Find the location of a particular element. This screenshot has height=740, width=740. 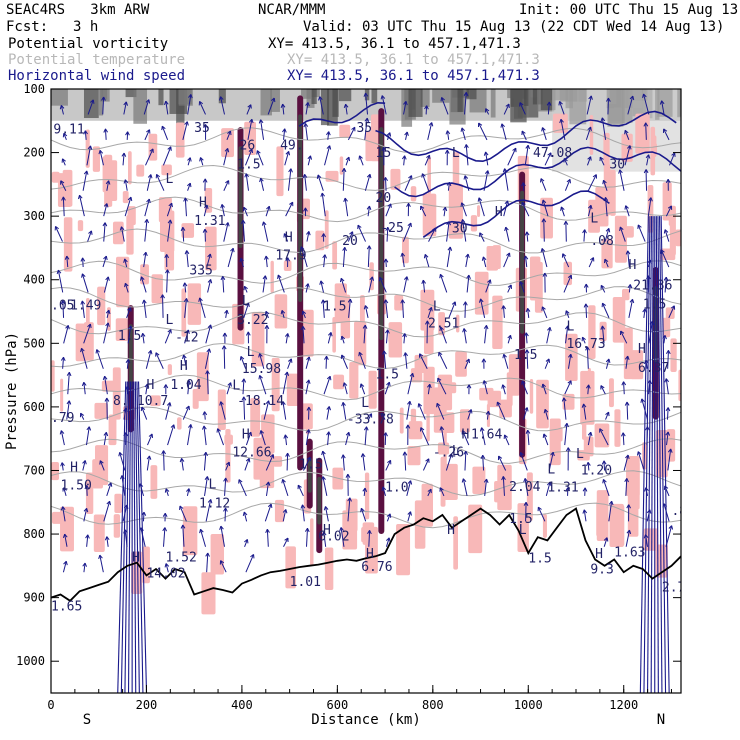

pv-value-label: L is located at coordinates (246, 301).